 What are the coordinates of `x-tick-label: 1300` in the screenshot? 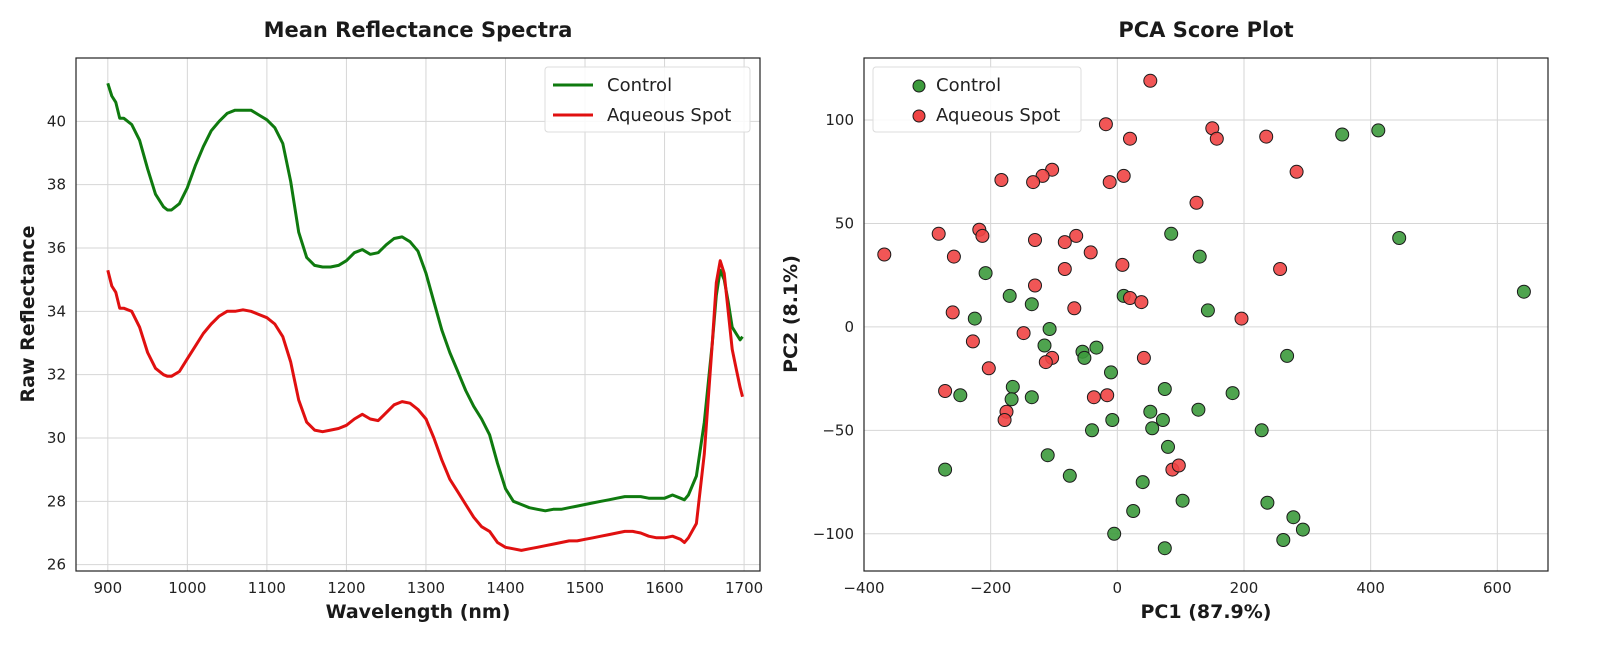 It's located at (426, 588).